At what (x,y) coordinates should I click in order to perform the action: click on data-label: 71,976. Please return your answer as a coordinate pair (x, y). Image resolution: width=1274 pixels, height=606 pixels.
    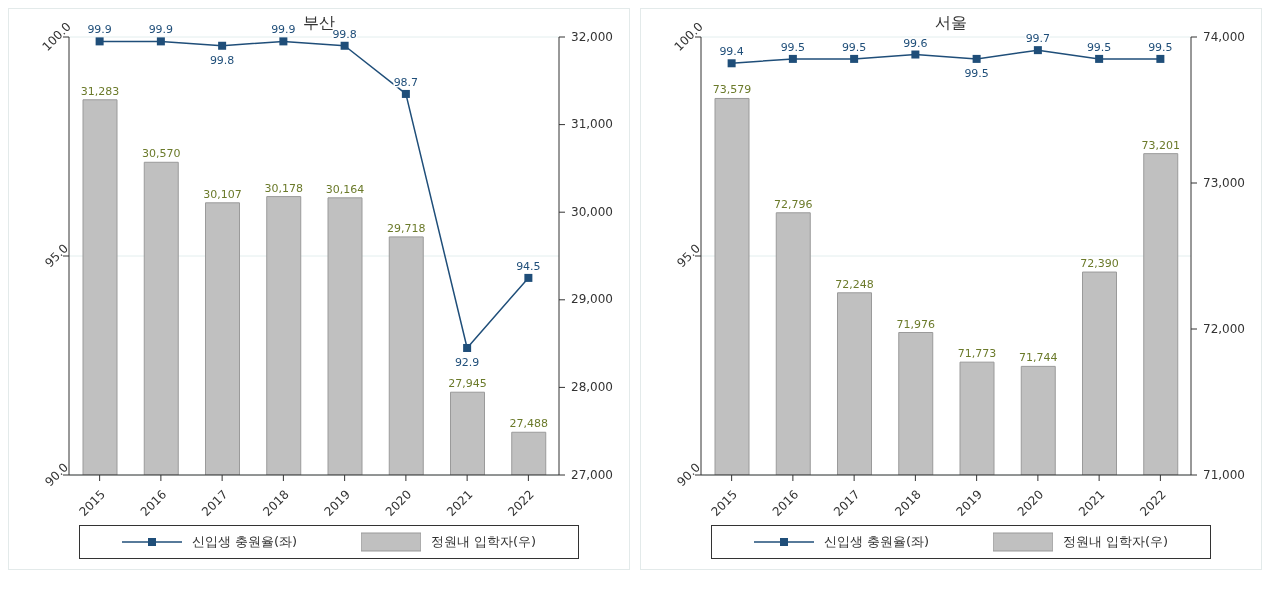
    Looking at the image, I should click on (915, 324).